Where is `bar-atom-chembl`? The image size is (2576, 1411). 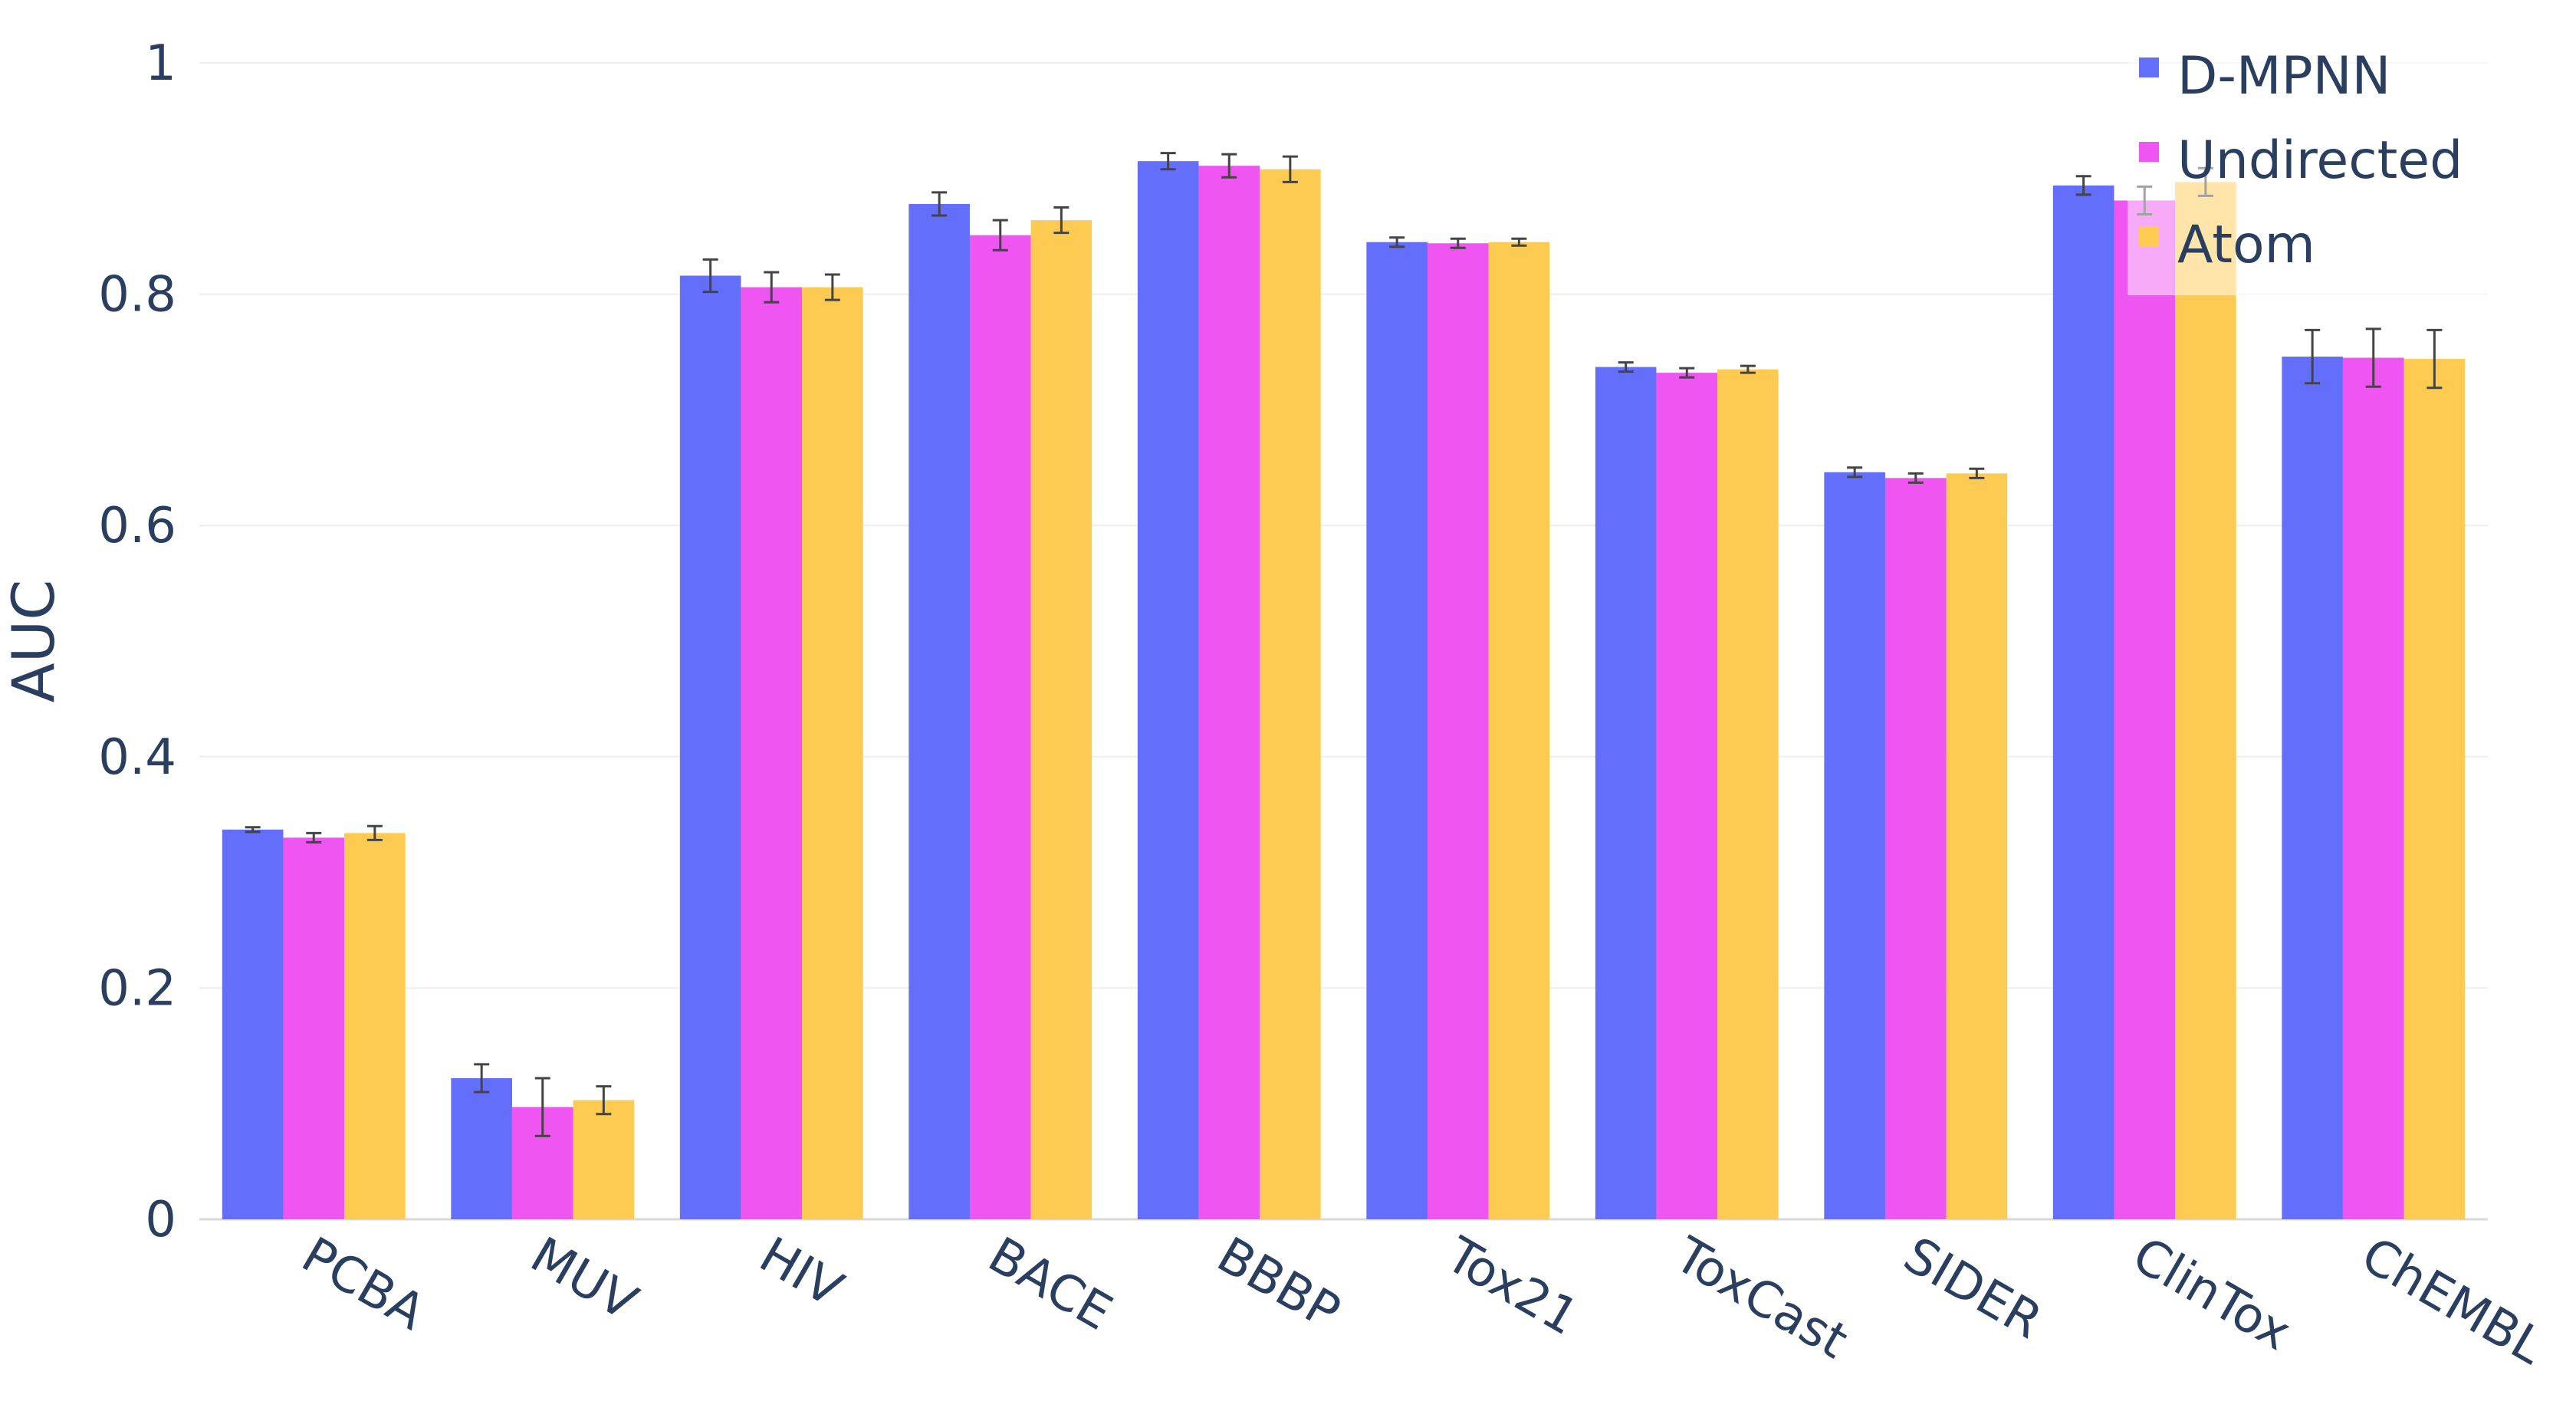 bar-atom-chembl is located at coordinates (2435, 790).